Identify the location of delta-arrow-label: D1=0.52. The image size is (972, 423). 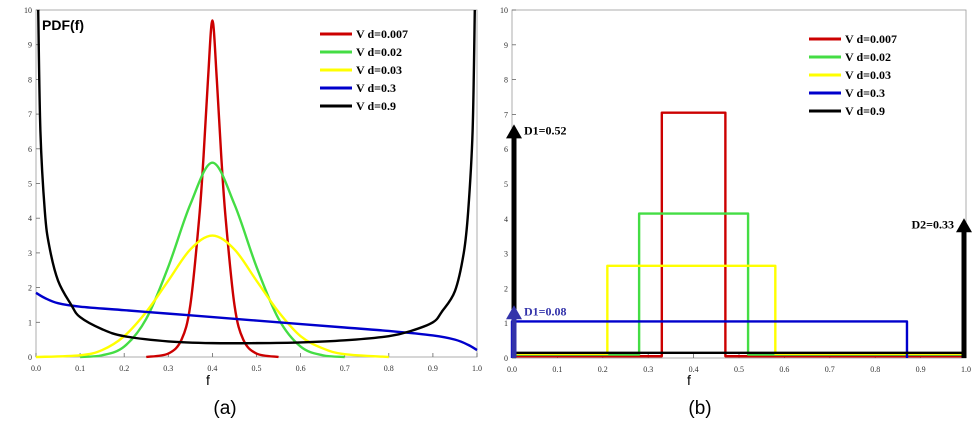
(545, 130).